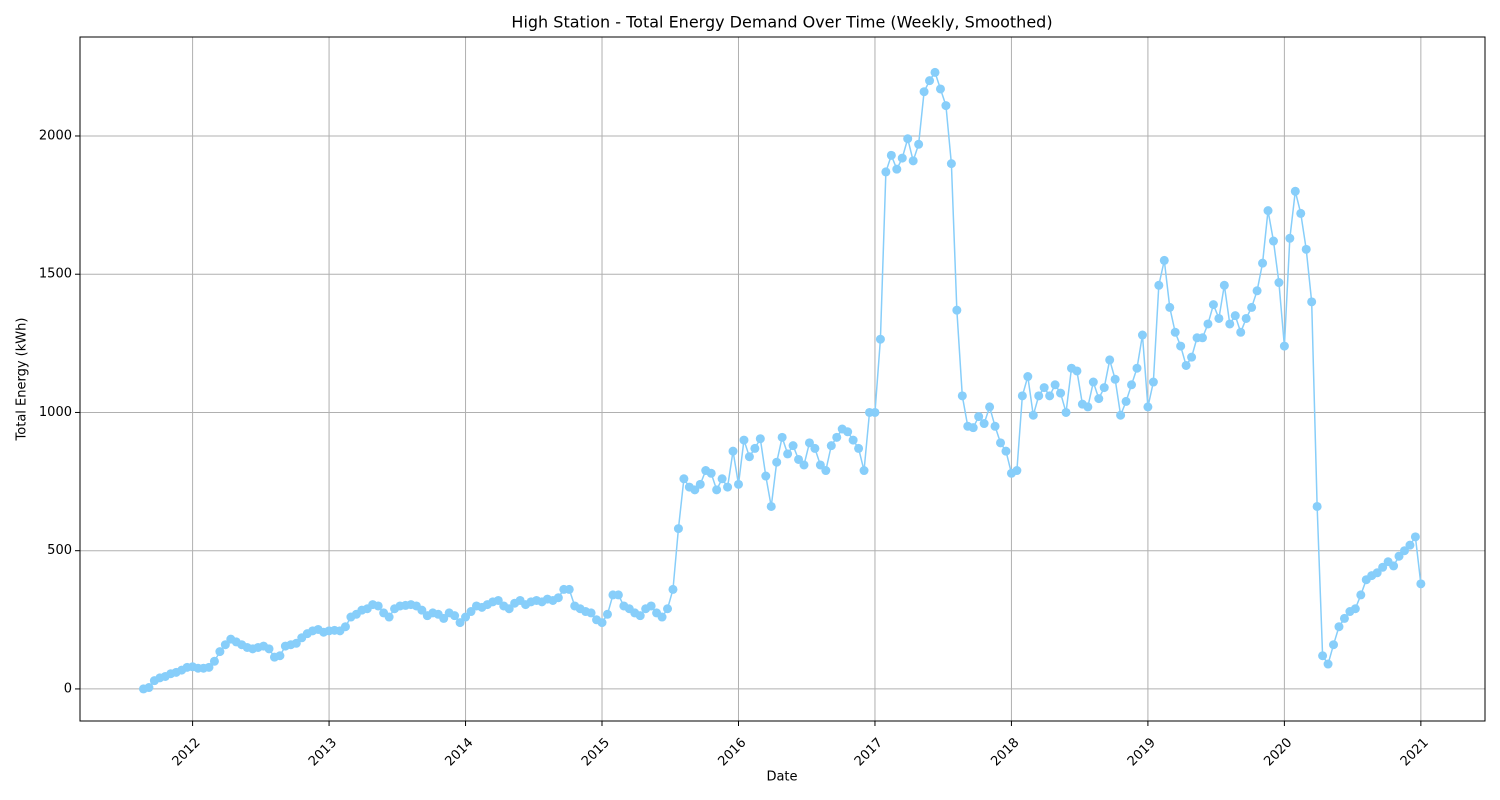 This screenshot has width=1500, height=800. Describe the element at coordinates (732, 752) in the screenshot. I see `x-tick-label: 2016` at that location.